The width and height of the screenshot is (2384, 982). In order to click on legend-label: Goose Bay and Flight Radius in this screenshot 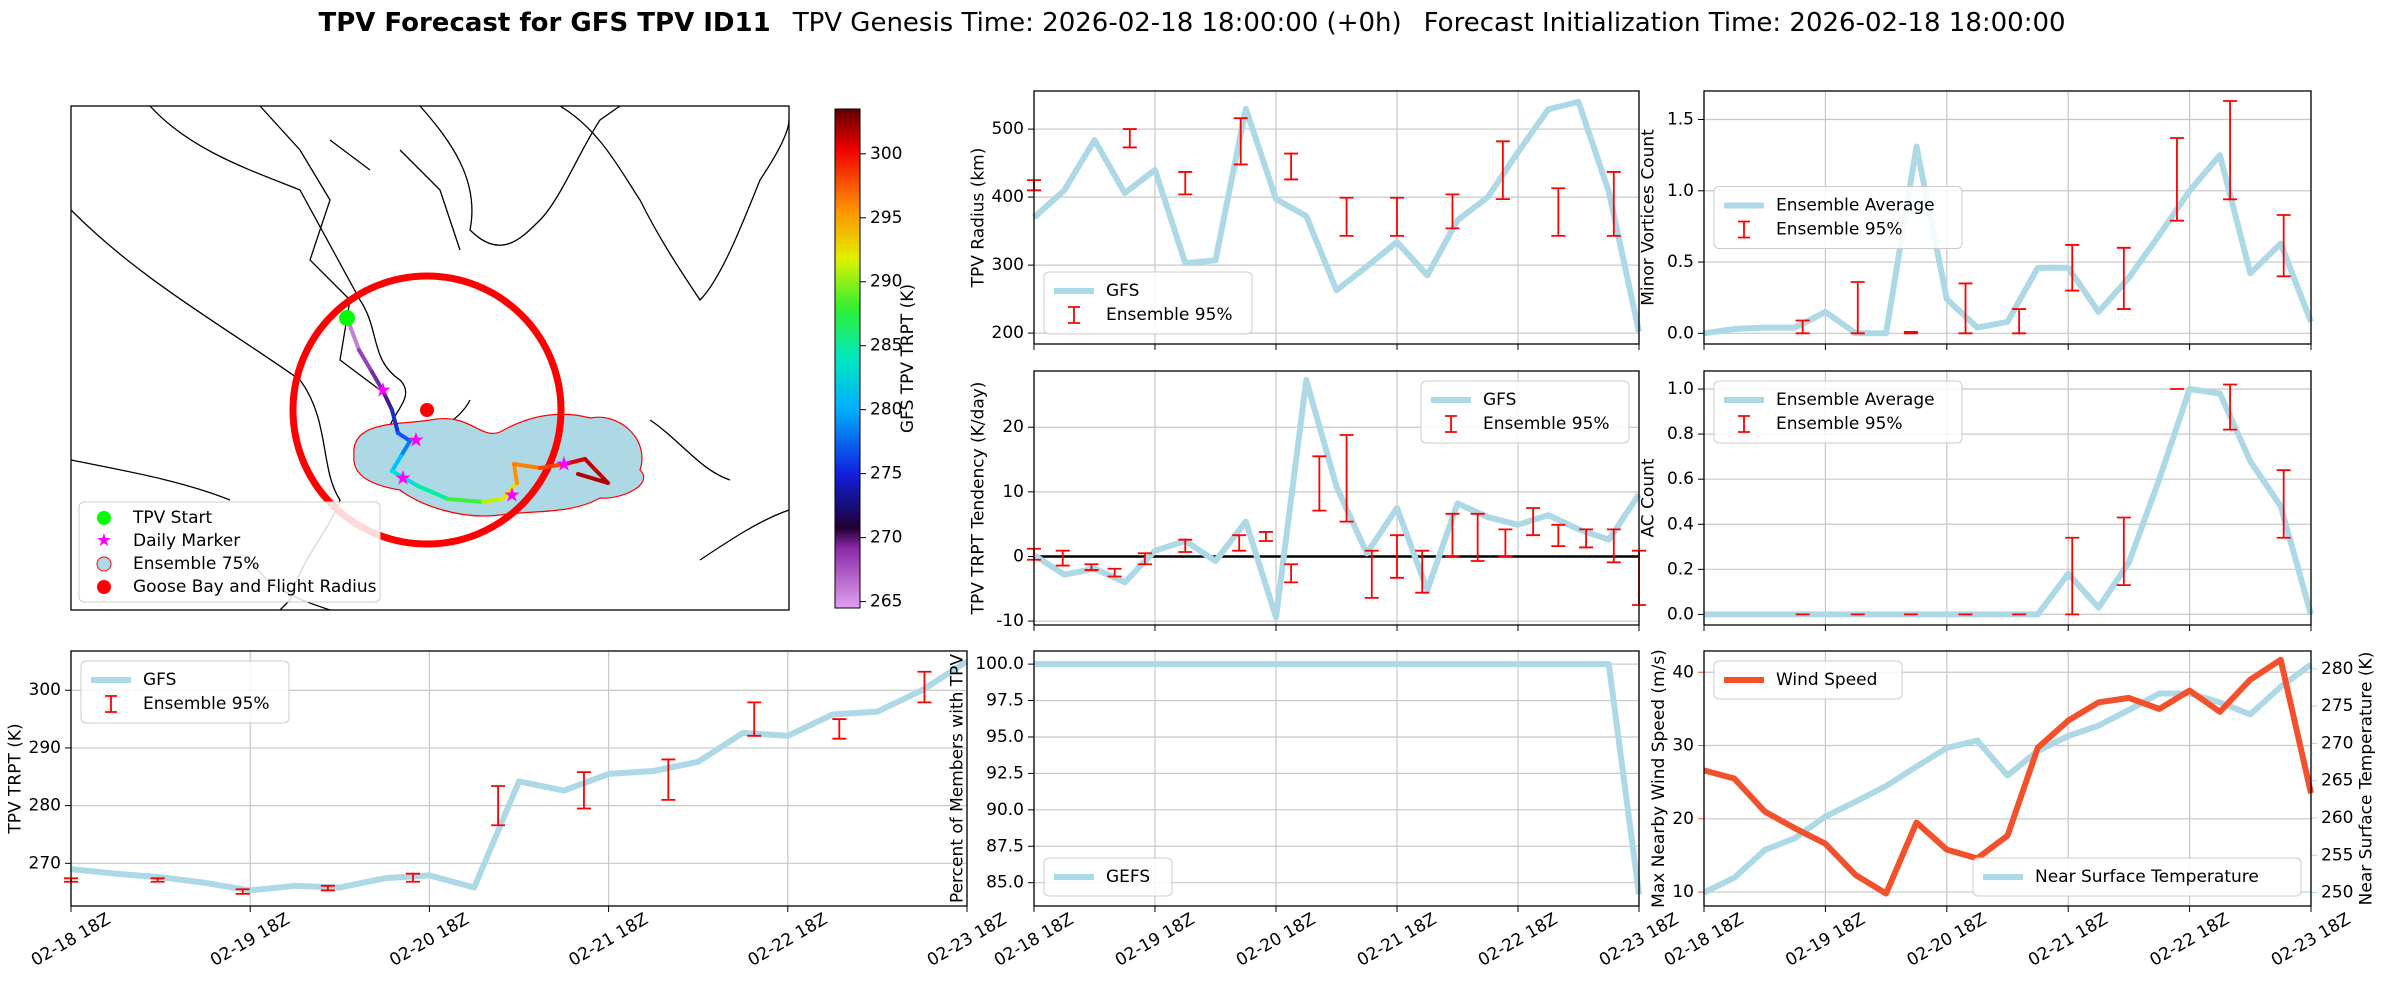, I will do `click(255, 587)`.